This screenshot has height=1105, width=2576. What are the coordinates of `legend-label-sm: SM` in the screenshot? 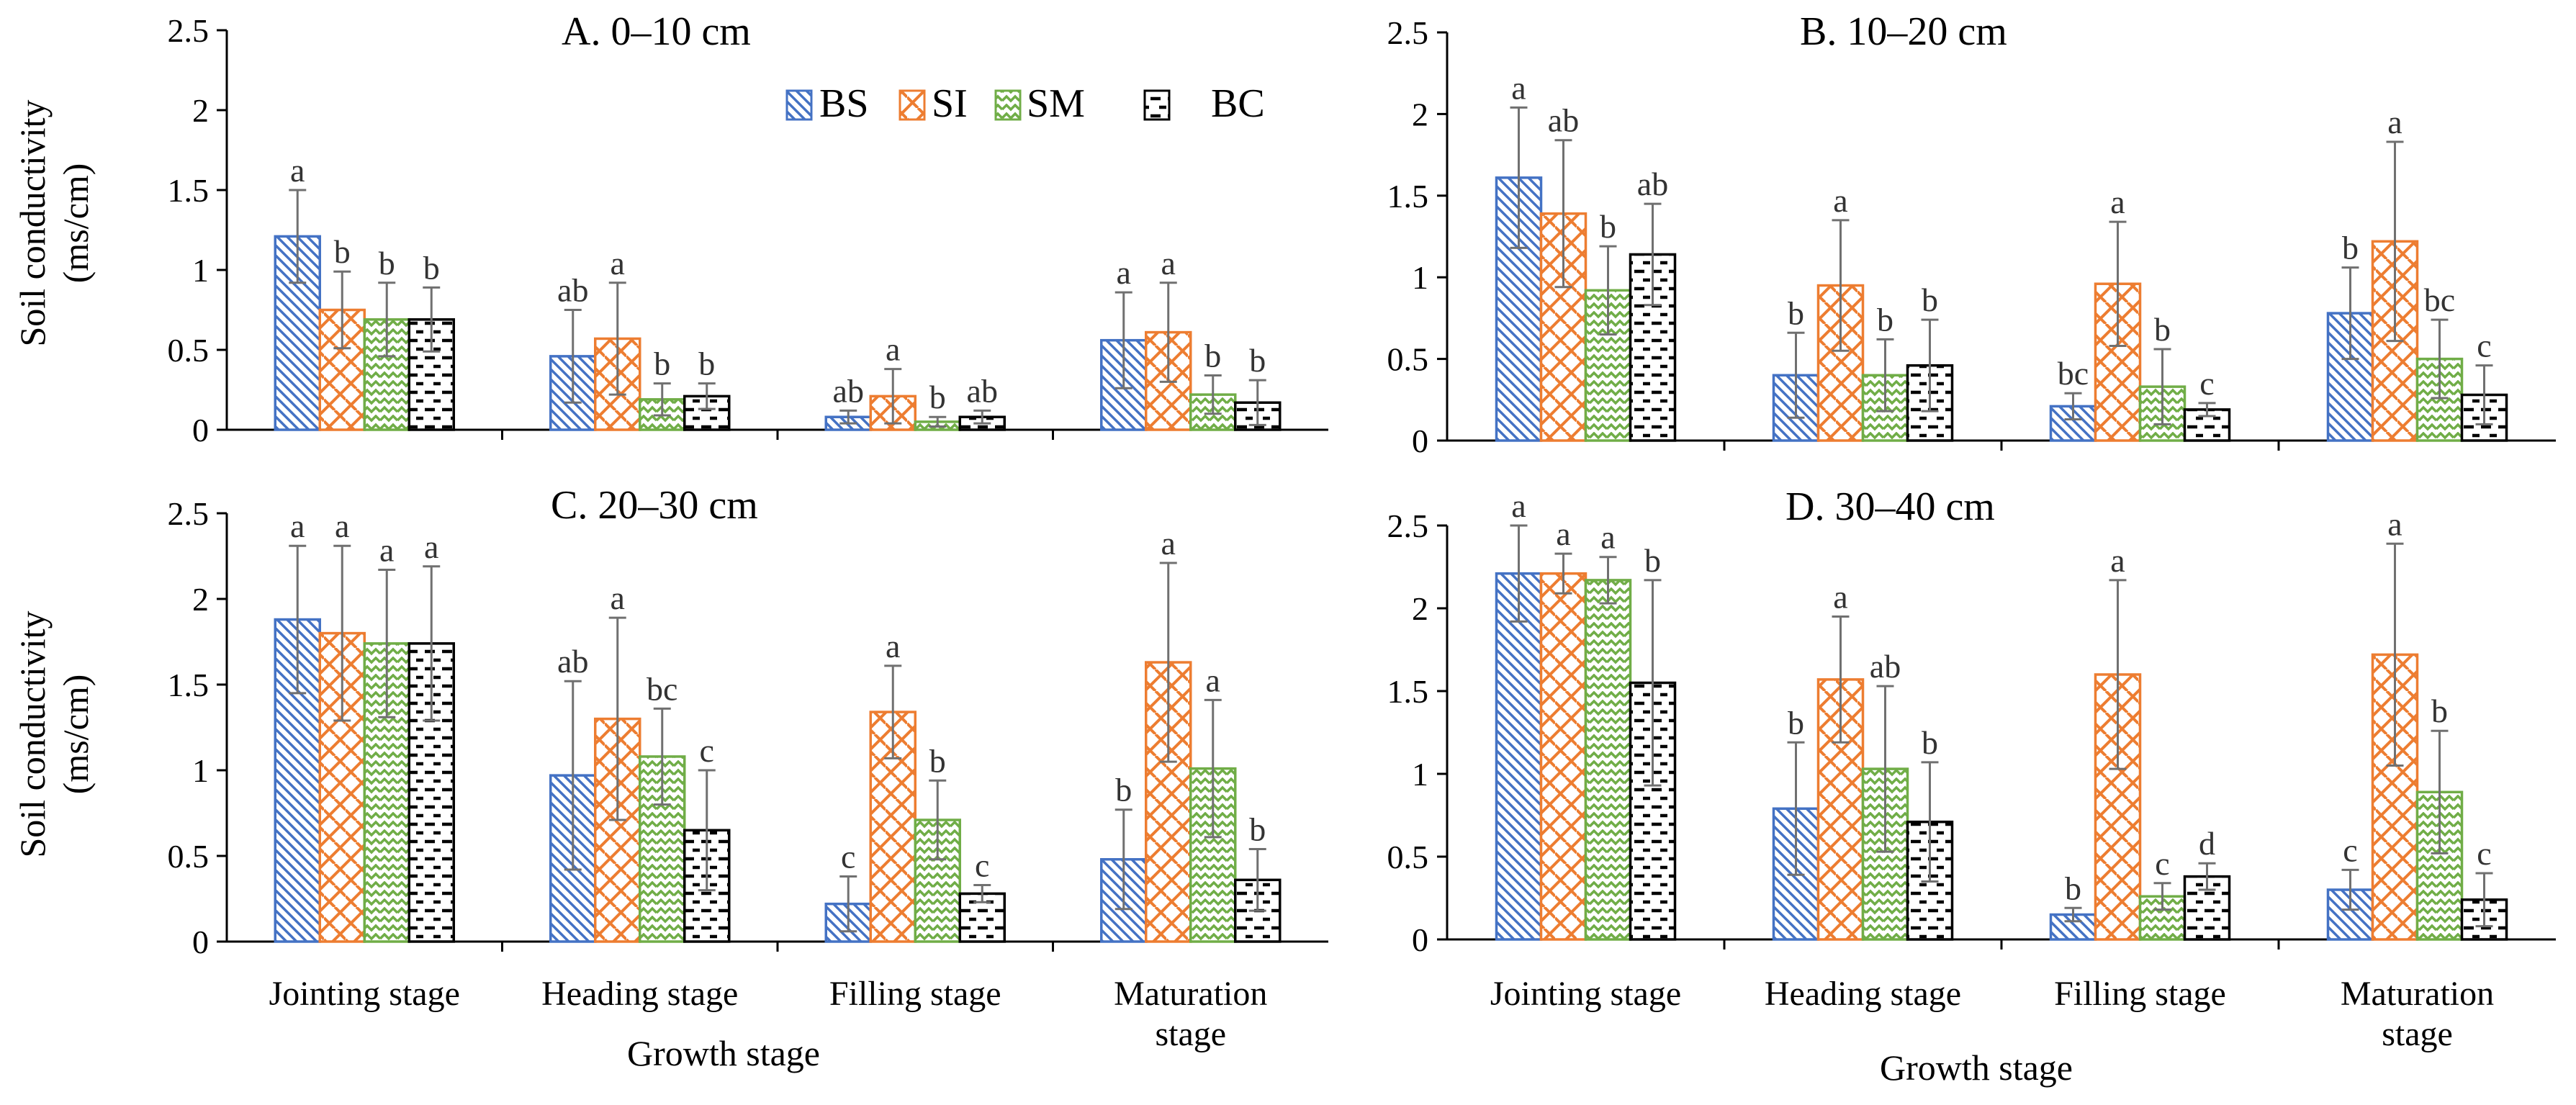 It's located at (1056, 103).